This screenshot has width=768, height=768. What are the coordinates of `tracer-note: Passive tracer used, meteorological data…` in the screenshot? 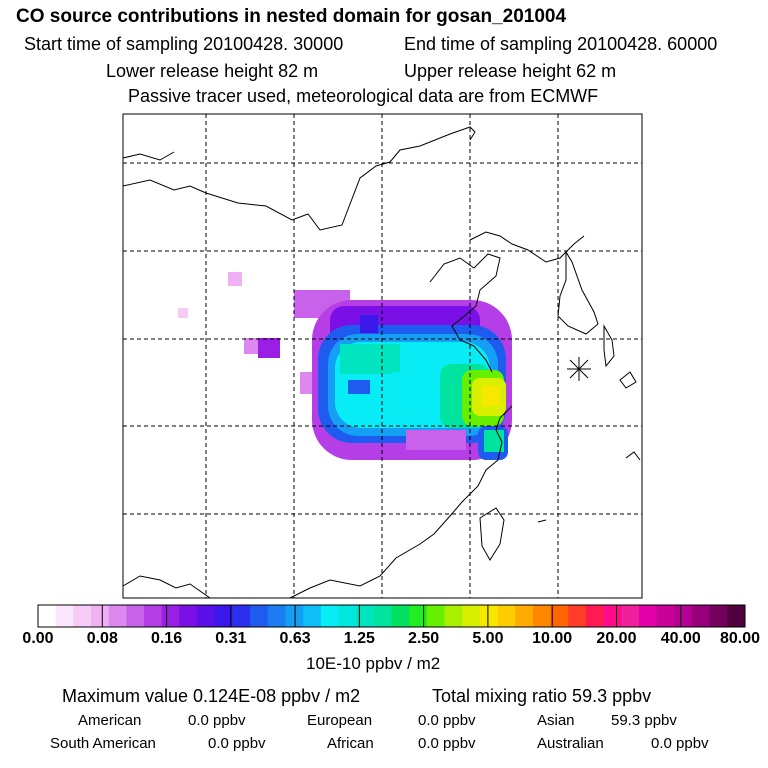 It's located at (363, 96).